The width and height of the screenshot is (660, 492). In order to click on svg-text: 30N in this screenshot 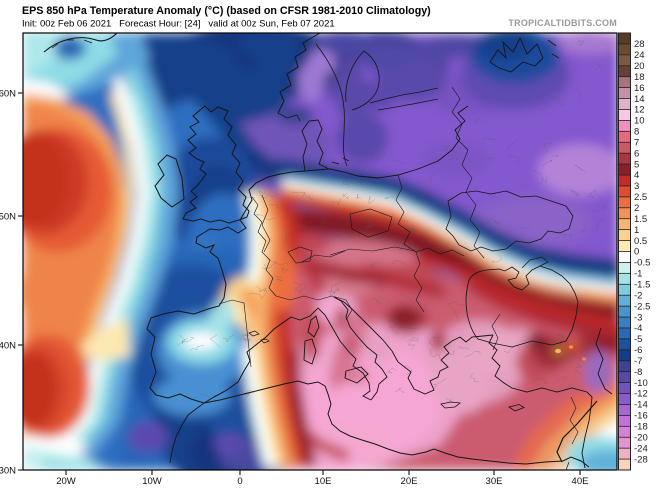, I will do `click(8, 471)`.